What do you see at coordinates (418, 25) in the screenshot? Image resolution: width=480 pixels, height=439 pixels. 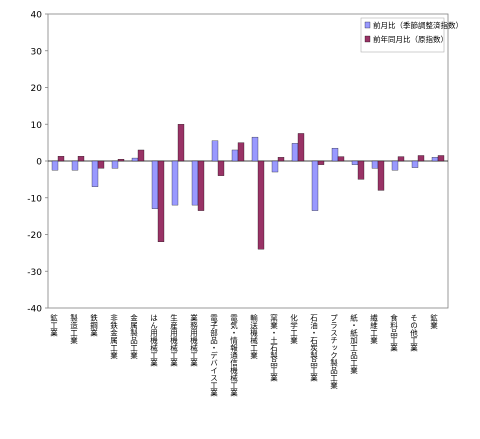 I see `legend-label: 前月比（季節調整済指数）` at bounding box center [418, 25].